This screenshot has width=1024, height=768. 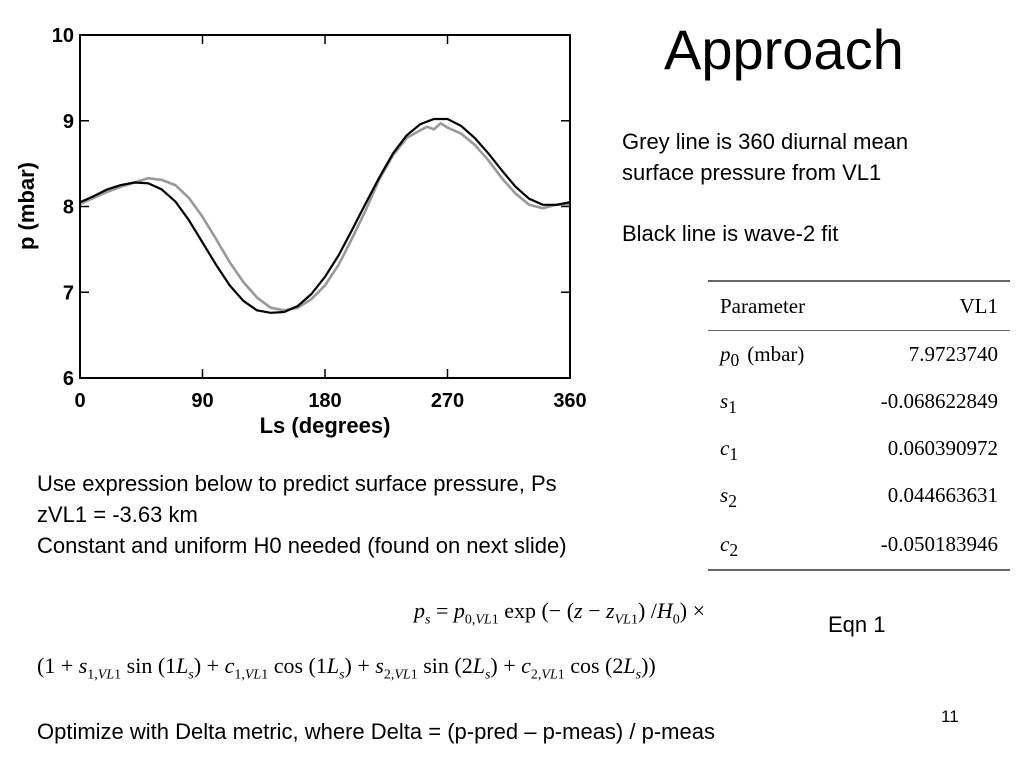 What do you see at coordinates (765, 141) in the screenshot?
I see `grey-line-note-line: Grey line is 360 diurnal mean` at bounding box center [765, 141].